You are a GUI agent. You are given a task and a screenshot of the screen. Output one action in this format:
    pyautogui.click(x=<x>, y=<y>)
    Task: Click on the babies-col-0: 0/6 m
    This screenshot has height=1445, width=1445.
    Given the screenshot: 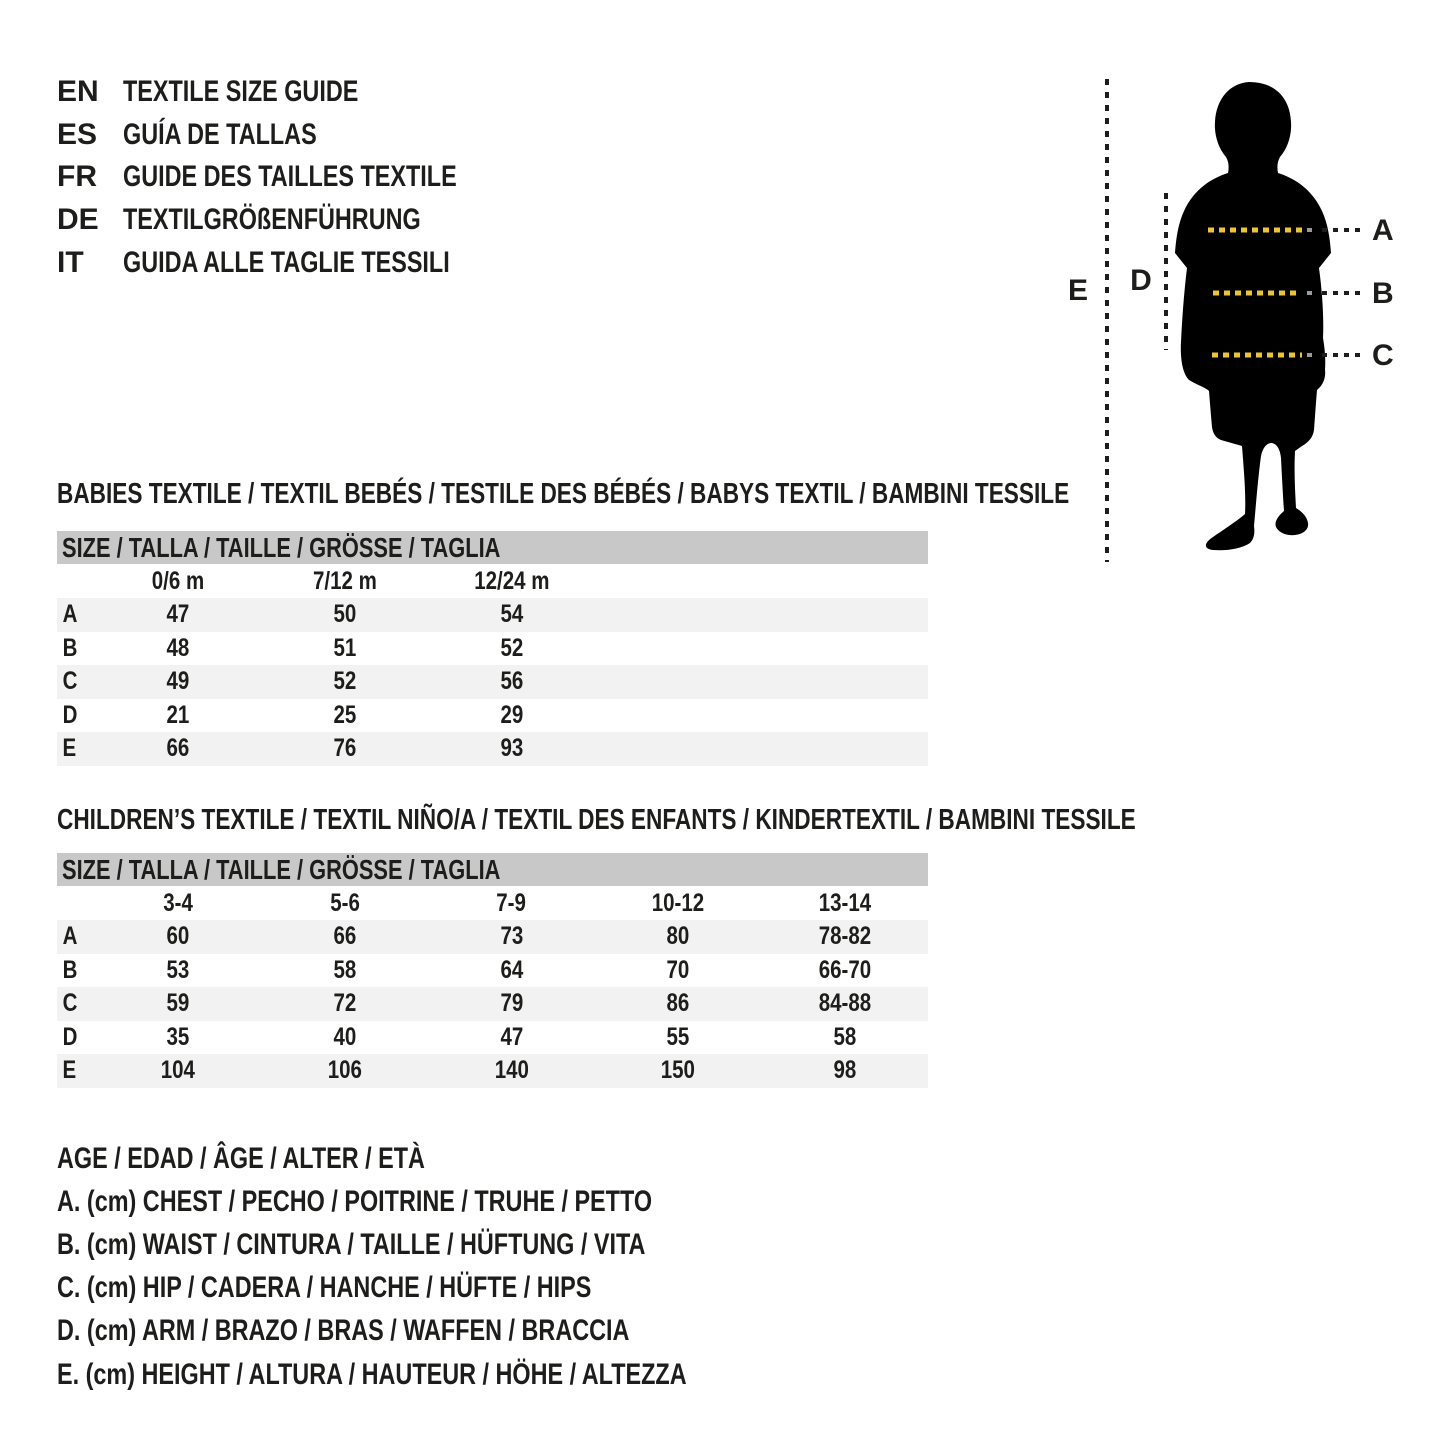 What is the action you would take?
    pyautogui.click(x=178, y=580)
    